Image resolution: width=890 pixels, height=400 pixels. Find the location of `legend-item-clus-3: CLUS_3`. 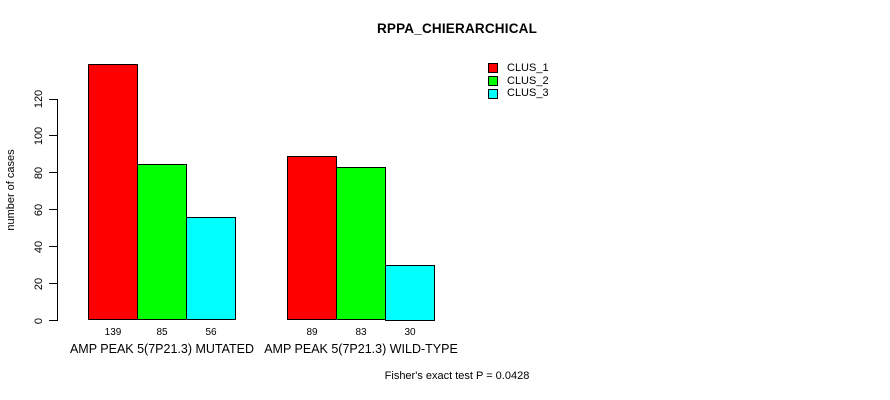

legend-item-clus-3: CLUS_3 is located at coordinates (518, 93).